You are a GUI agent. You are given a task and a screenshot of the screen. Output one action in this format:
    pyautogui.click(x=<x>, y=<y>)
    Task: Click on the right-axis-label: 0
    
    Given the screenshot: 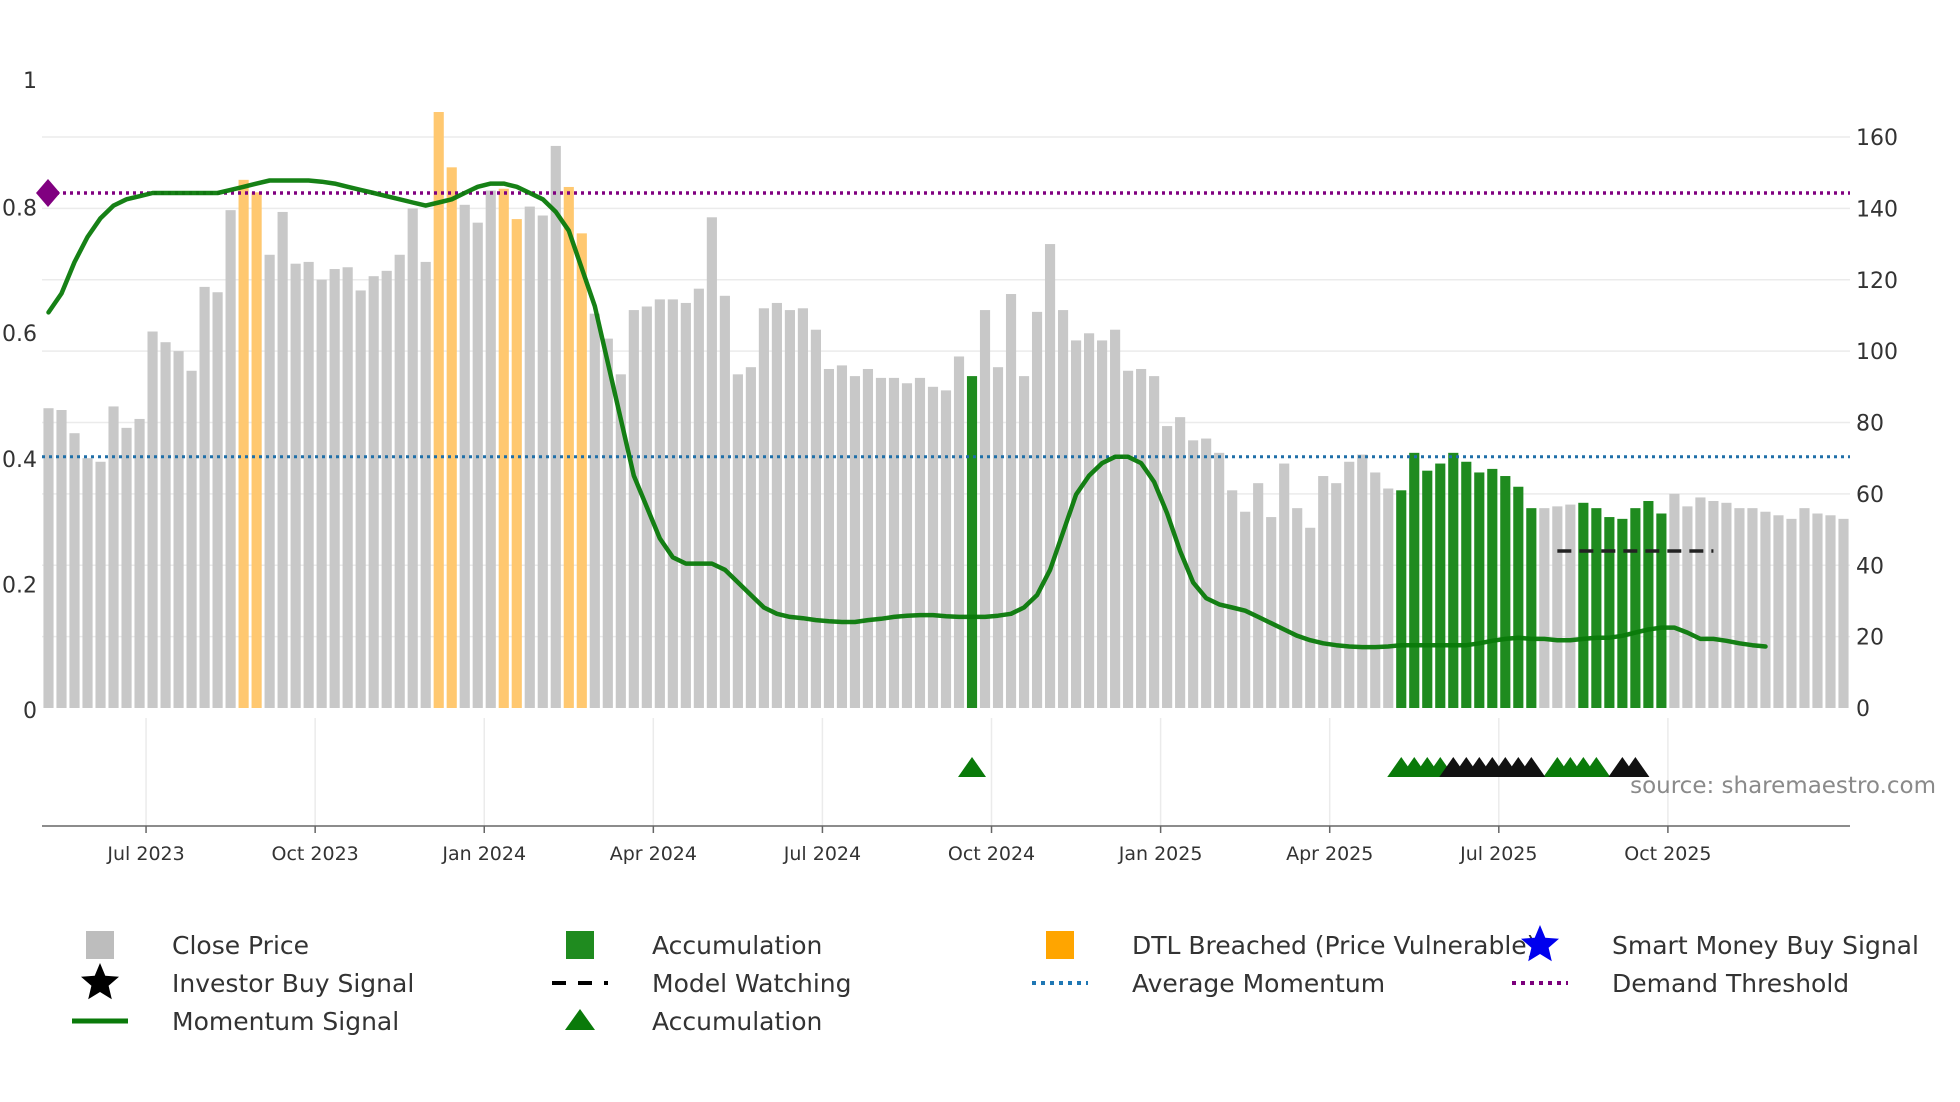 What is the action you would take?
    pyautogui.click(x=1863, y=709)
    